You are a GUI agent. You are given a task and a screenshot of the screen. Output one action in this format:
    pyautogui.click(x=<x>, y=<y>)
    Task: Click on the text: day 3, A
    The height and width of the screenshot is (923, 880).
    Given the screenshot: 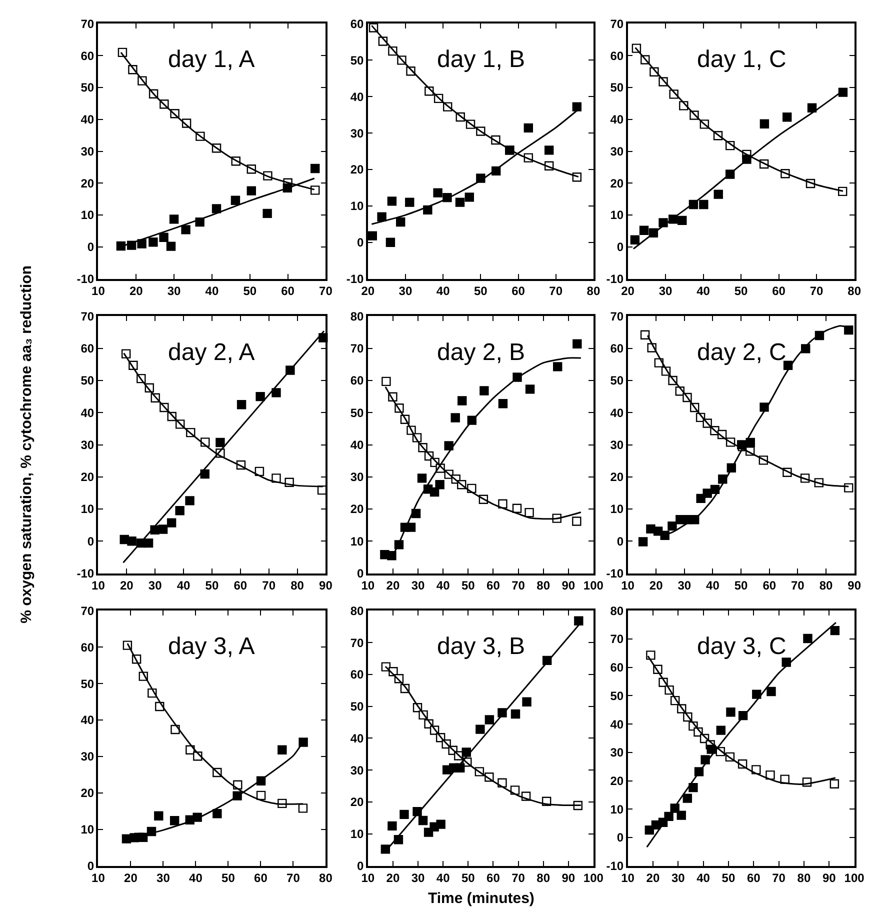 What is the action you would take?
    pyautogui.click(x=211, y=646)
    